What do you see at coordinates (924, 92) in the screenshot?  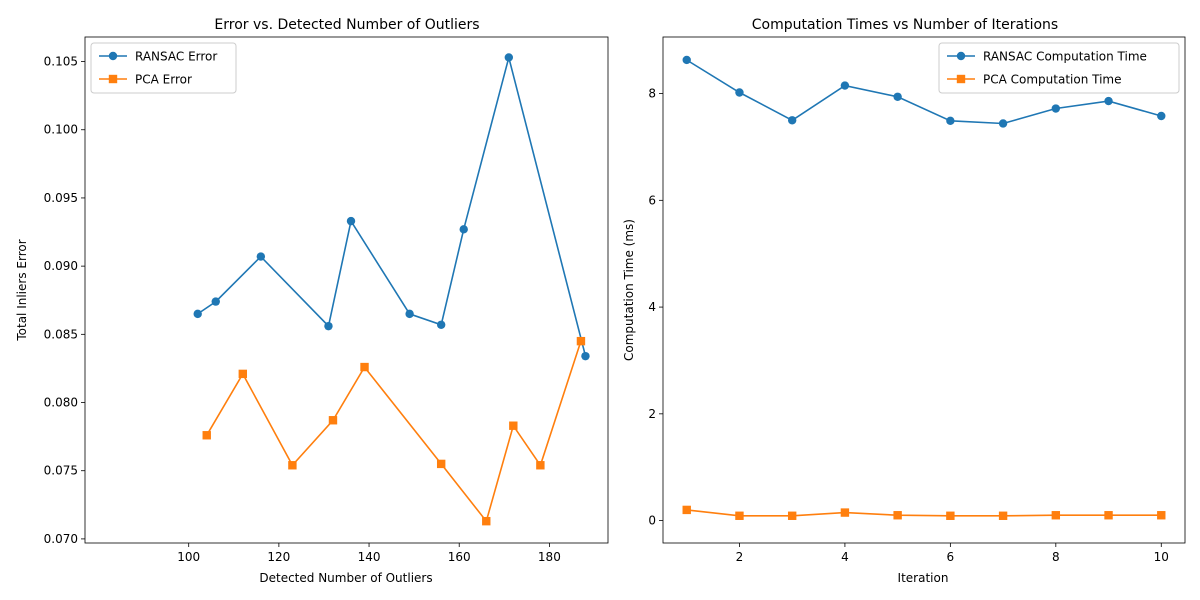 I see `series-line-ransac` at bounding box center [924, 92].